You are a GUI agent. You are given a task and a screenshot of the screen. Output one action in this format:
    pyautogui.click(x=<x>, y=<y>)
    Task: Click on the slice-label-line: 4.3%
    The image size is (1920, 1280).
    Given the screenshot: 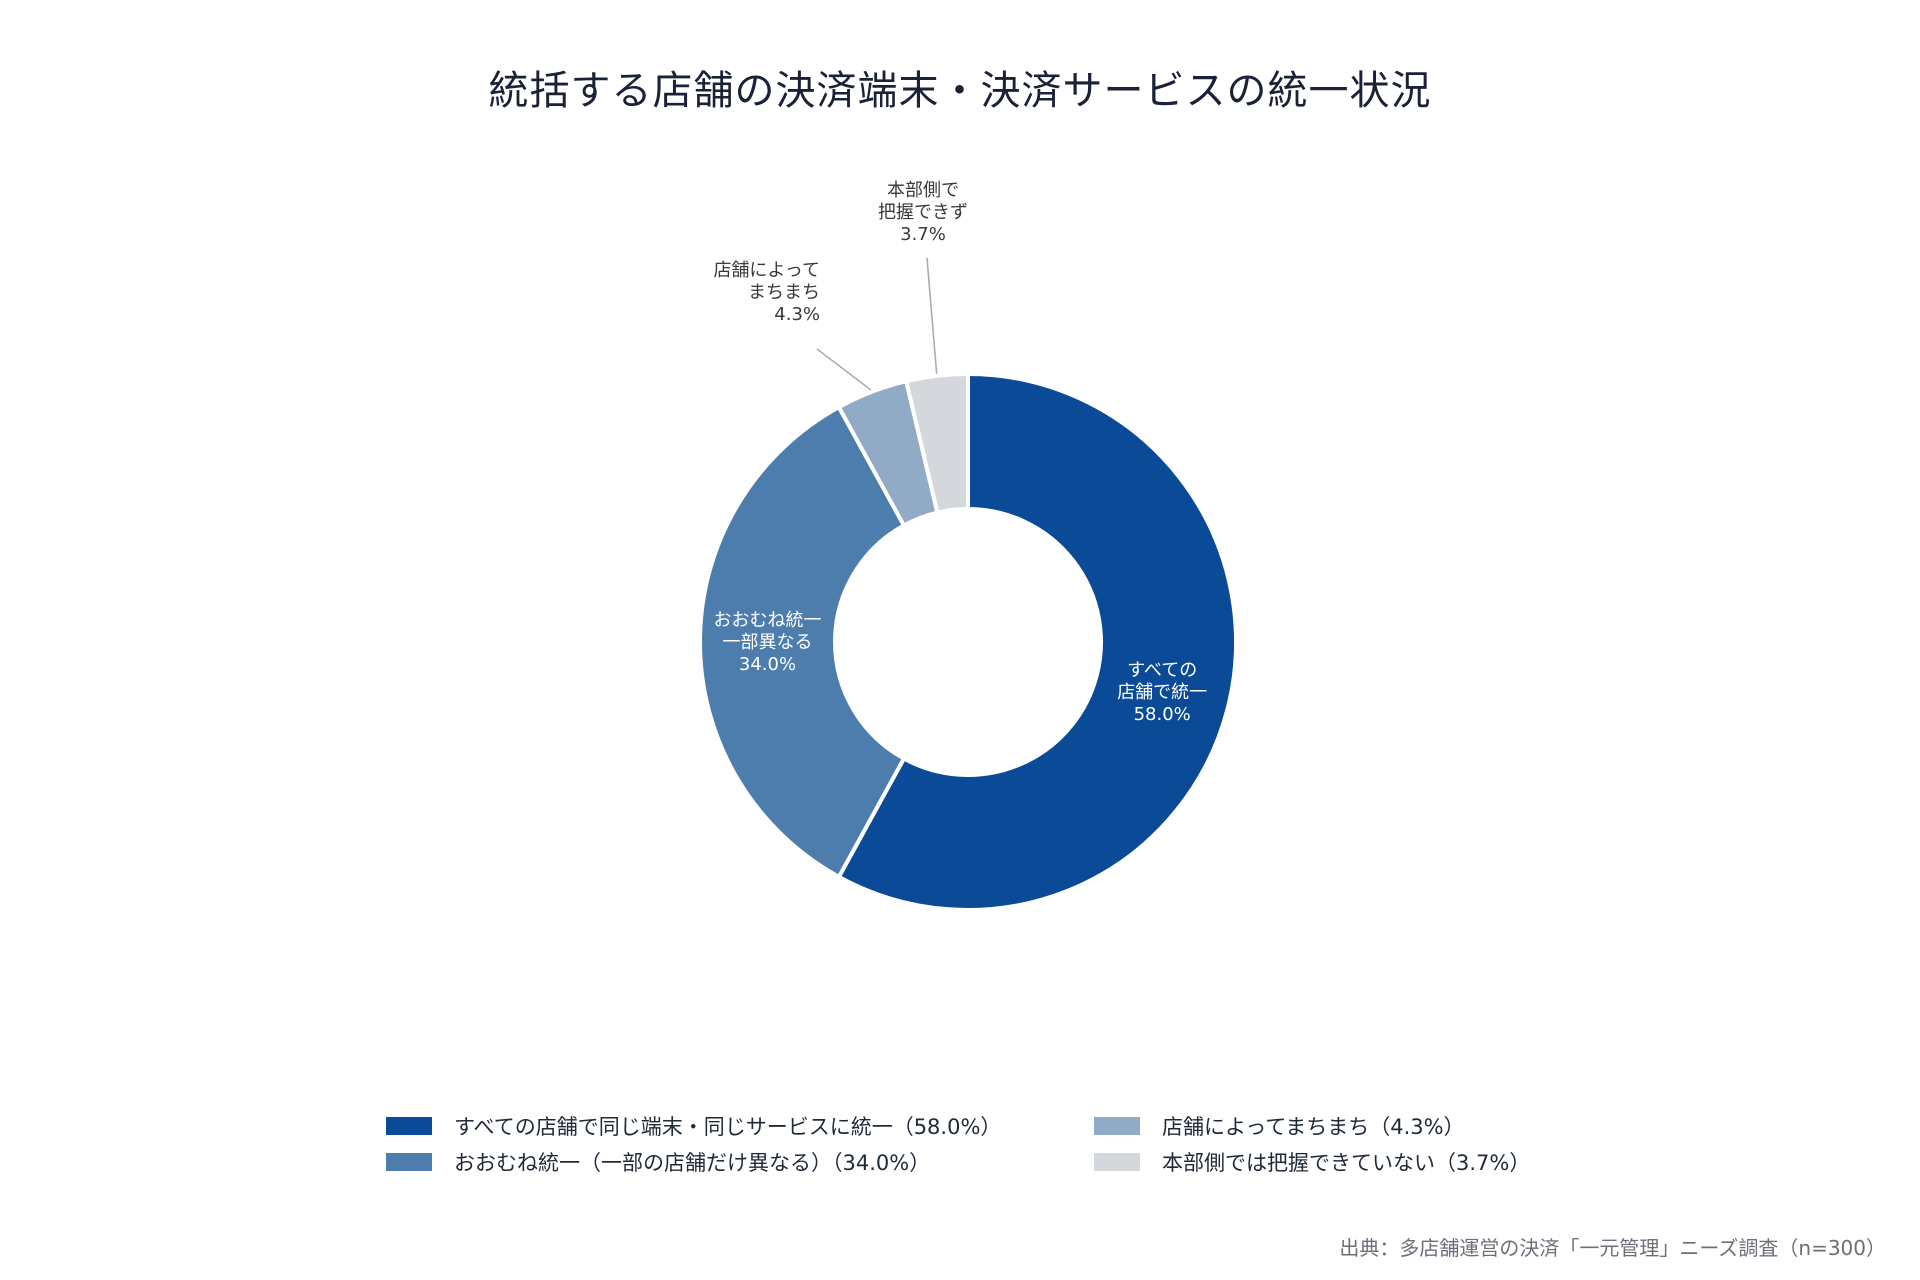 What is the action you would take?
    pyautogui.click(x=797, y=314)
    